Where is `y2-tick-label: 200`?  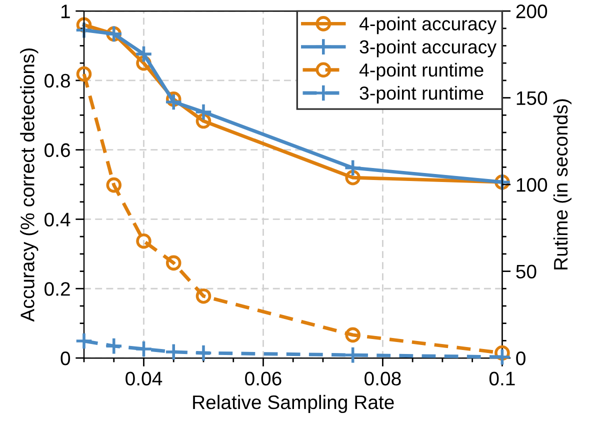 y2-tick-label: 200 is located at coordinates (532, 11).